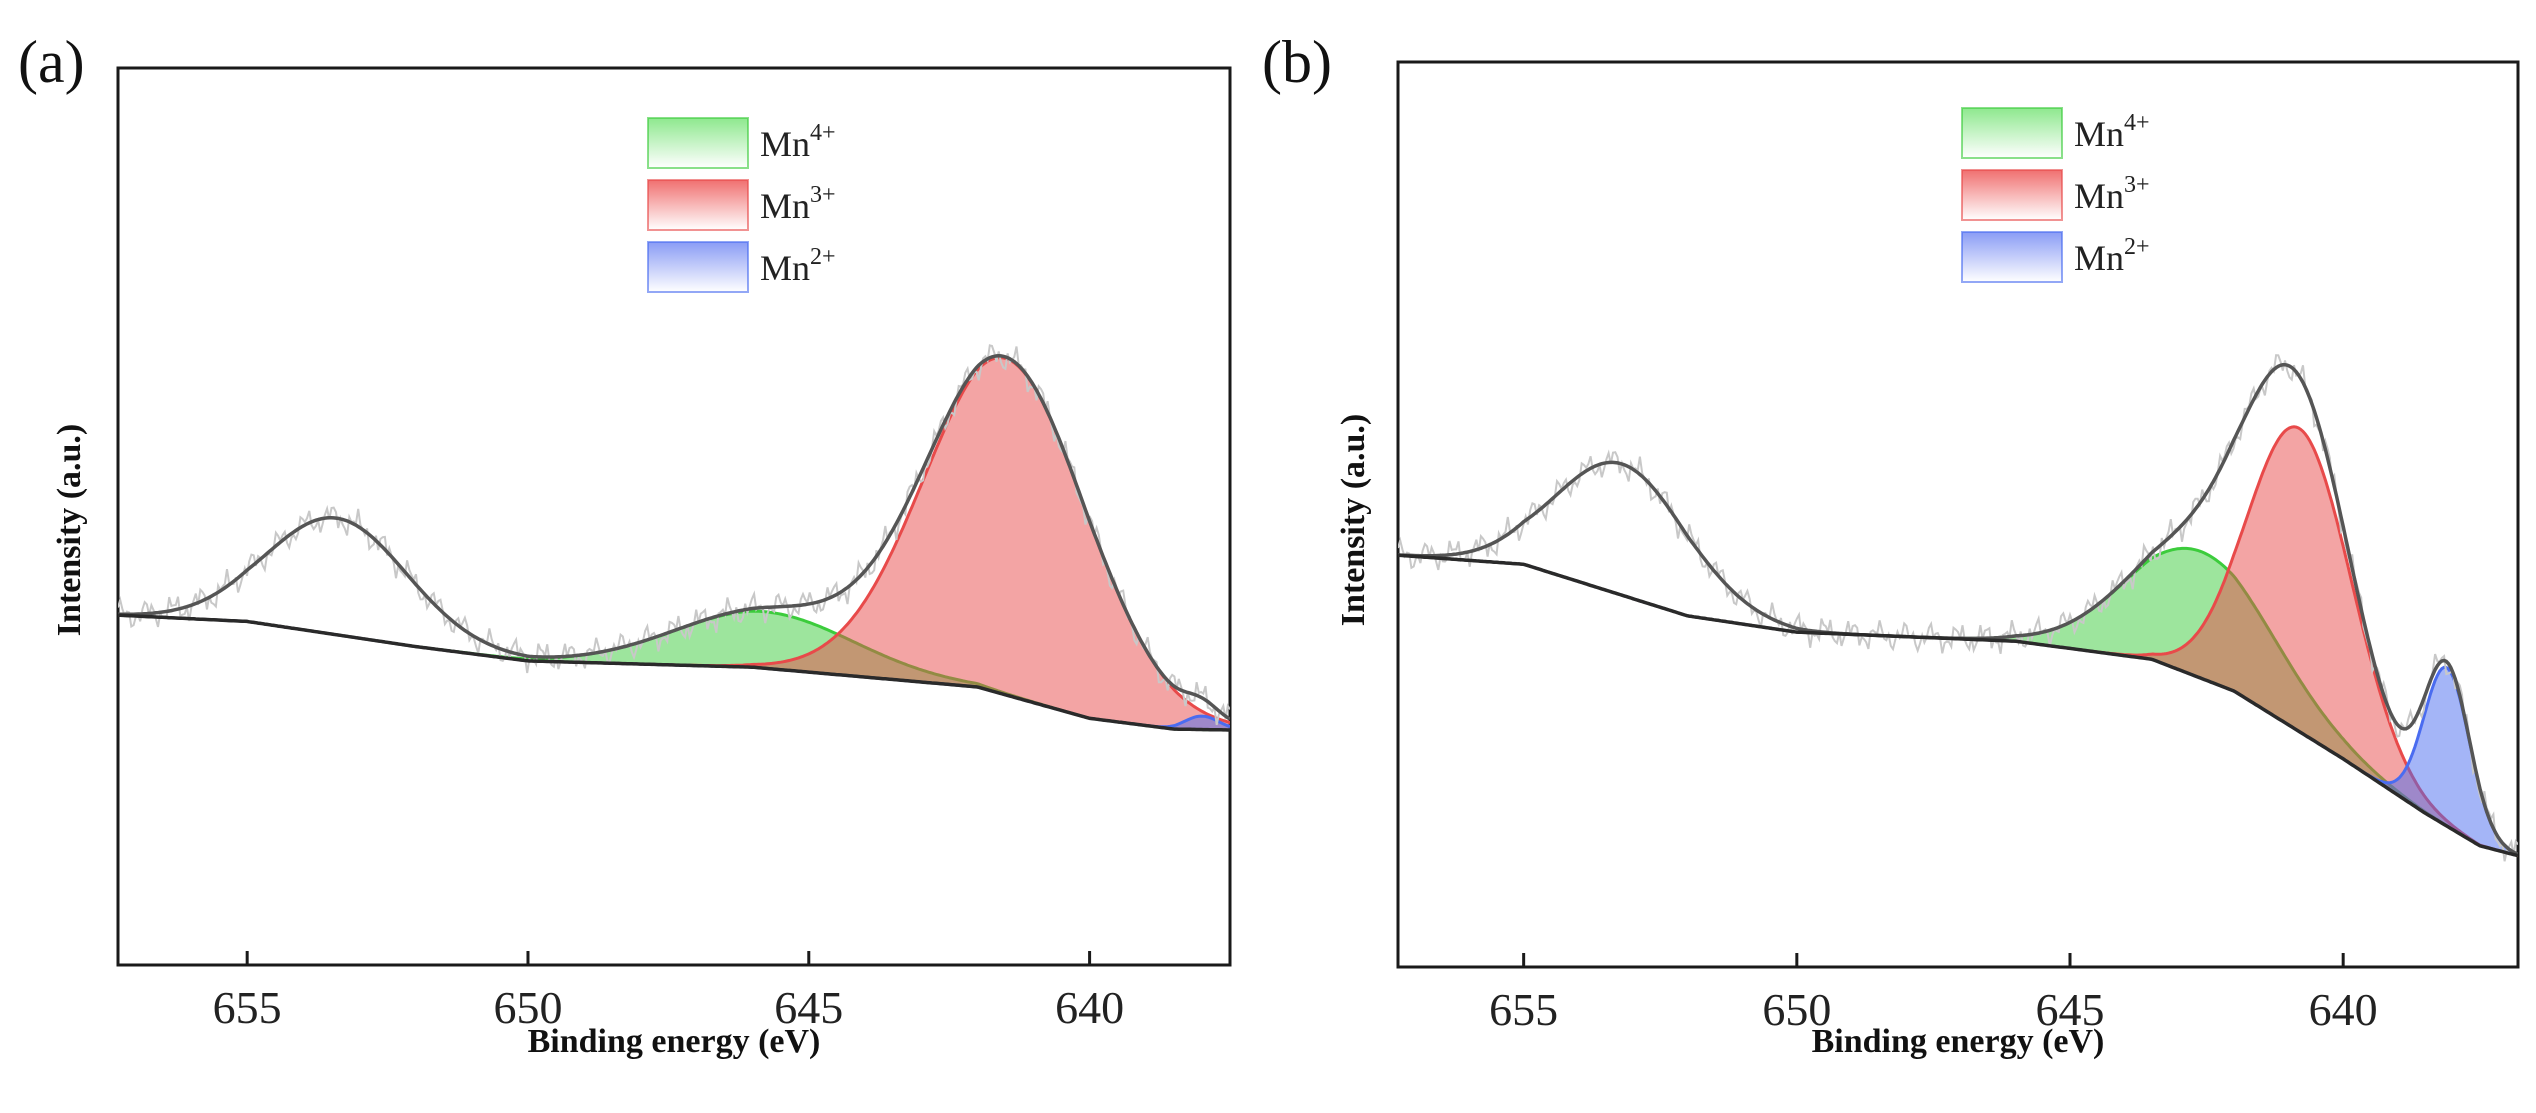 Image resolution: width=2536 pixels, height=1113 pixels. What do you see at coordinates (51, 62) in the screenshot?
I see `panel-label-a: (a)` at bounding box center [51, 62].